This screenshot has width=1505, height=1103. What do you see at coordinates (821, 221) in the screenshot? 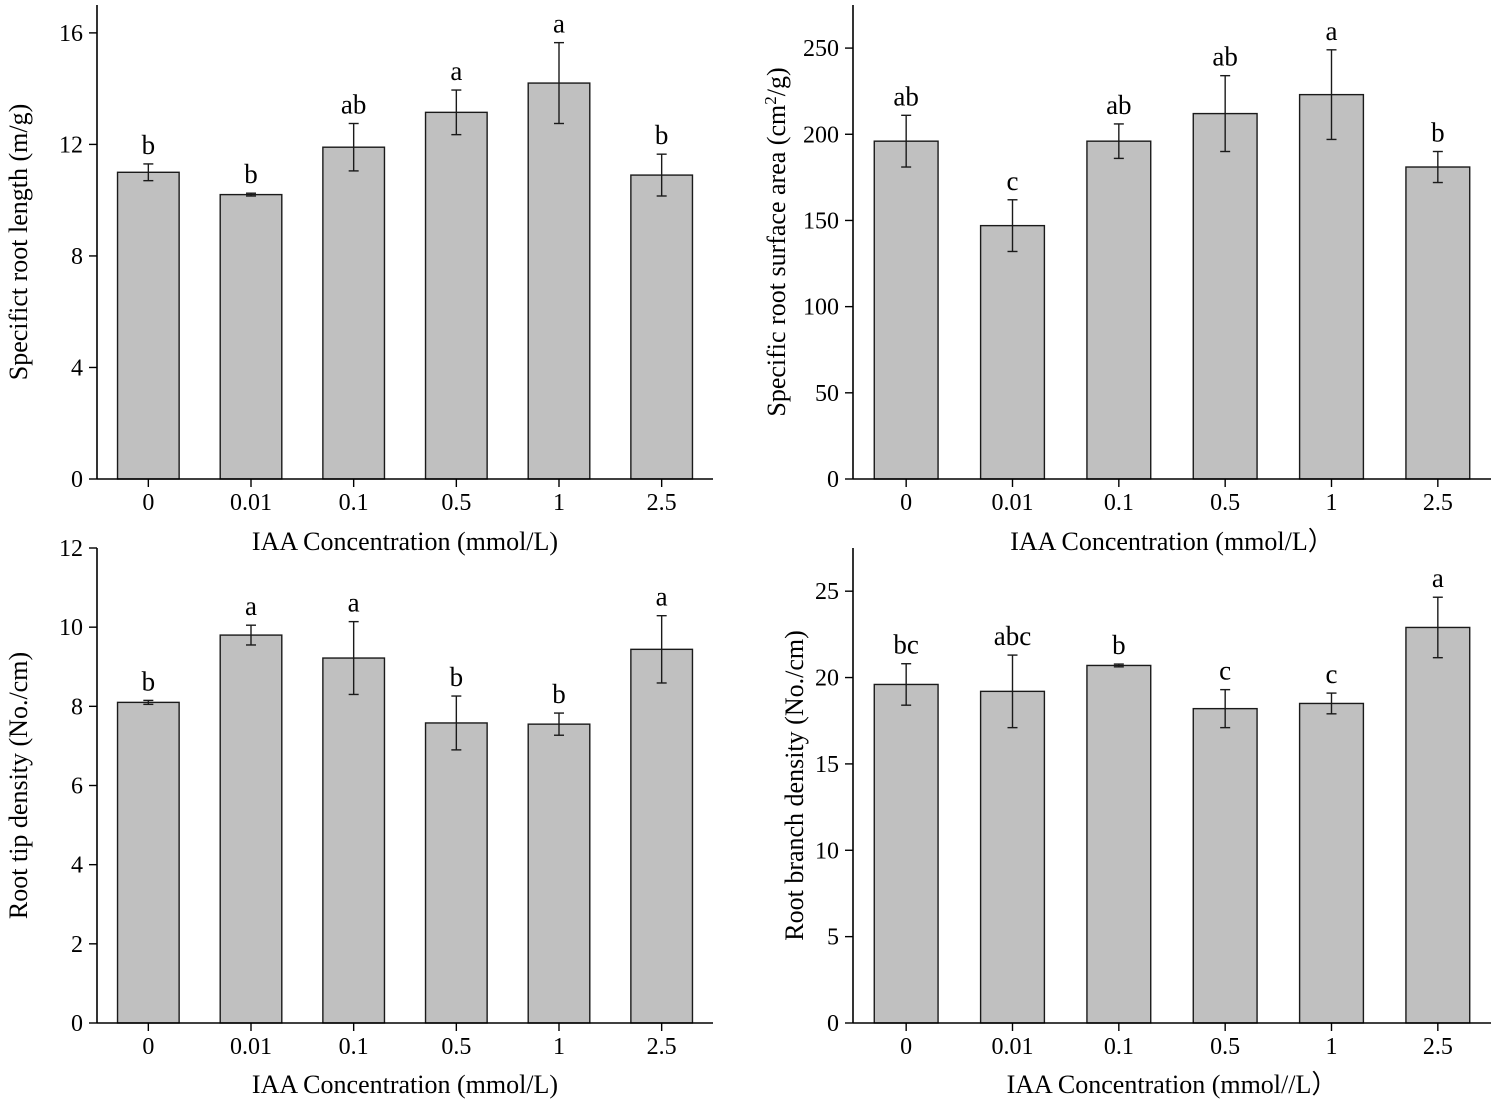
I see `y-tick-label: 150` at bounding box center [821, 221].